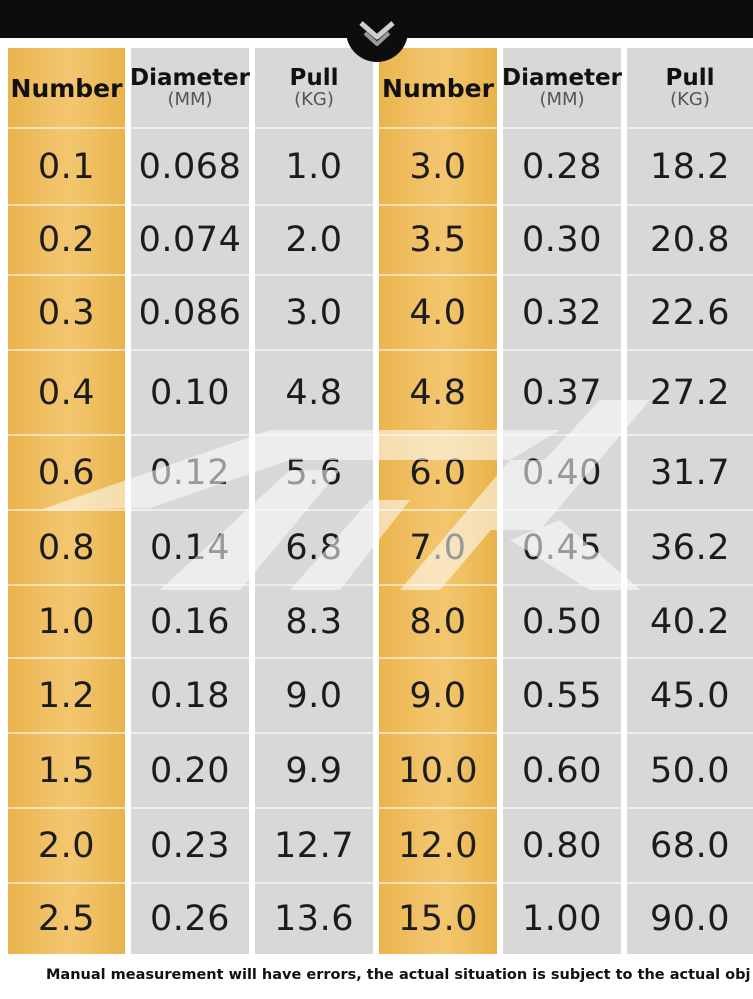 The width and height of the screenshot is (753, 999). What do you see at coordinates (562, 918) in the screenshot?
I see `diameter-cell: 1.00` at bounding box center [562, 918].